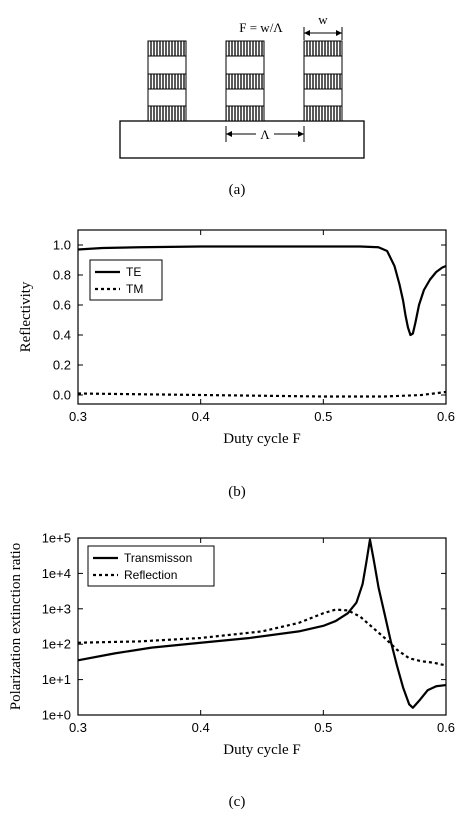 This screenshot has height=837, width=474. I want to click on caption-a: (a), so click(237, 190).